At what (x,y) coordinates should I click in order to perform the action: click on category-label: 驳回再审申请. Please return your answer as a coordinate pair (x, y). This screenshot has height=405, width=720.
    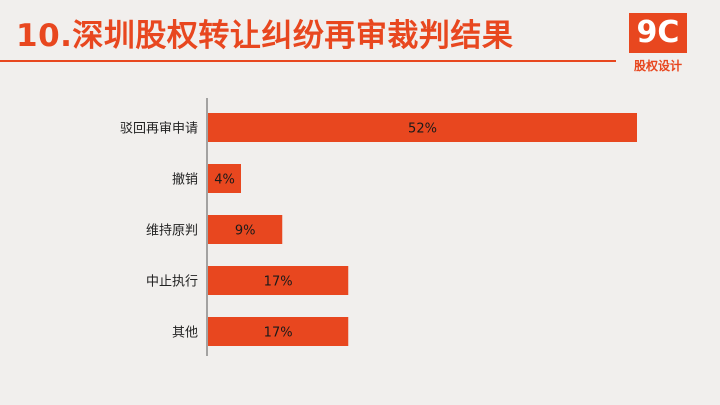
    Looking at the image, I should click on (159, 129).